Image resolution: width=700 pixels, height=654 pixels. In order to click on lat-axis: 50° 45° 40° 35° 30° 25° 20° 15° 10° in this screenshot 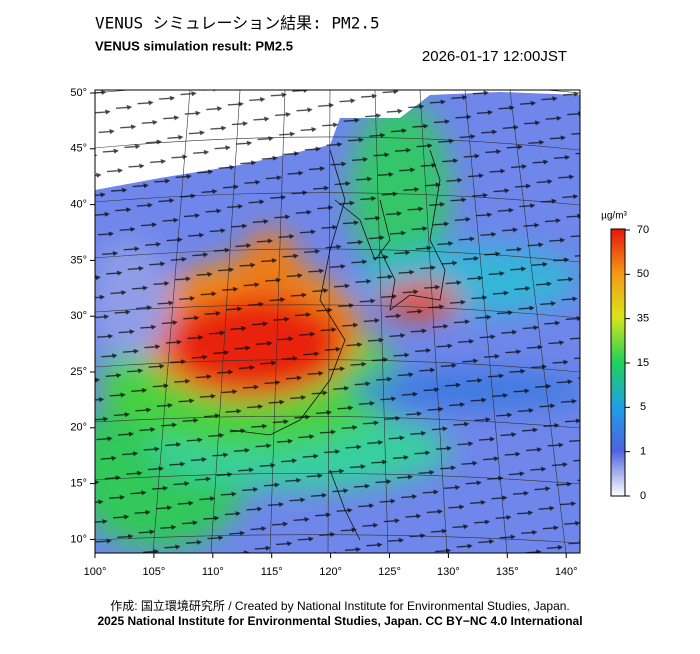, I will do `click(82, 316)`.